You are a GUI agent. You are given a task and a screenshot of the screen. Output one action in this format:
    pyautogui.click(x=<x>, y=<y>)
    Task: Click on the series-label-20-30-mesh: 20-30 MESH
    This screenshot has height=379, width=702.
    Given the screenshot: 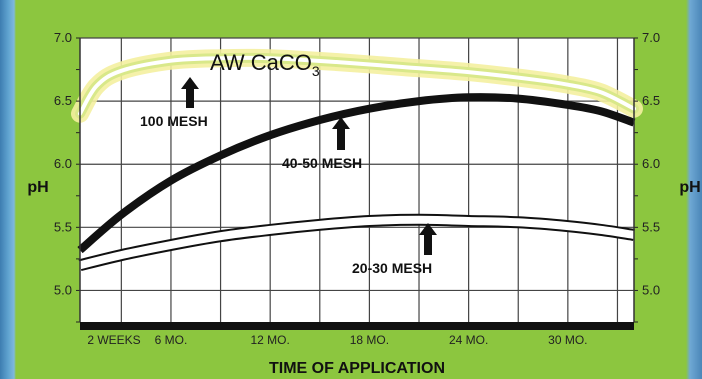 What is the action you would take?
    pyautogui.click(x=392, y=268)
    